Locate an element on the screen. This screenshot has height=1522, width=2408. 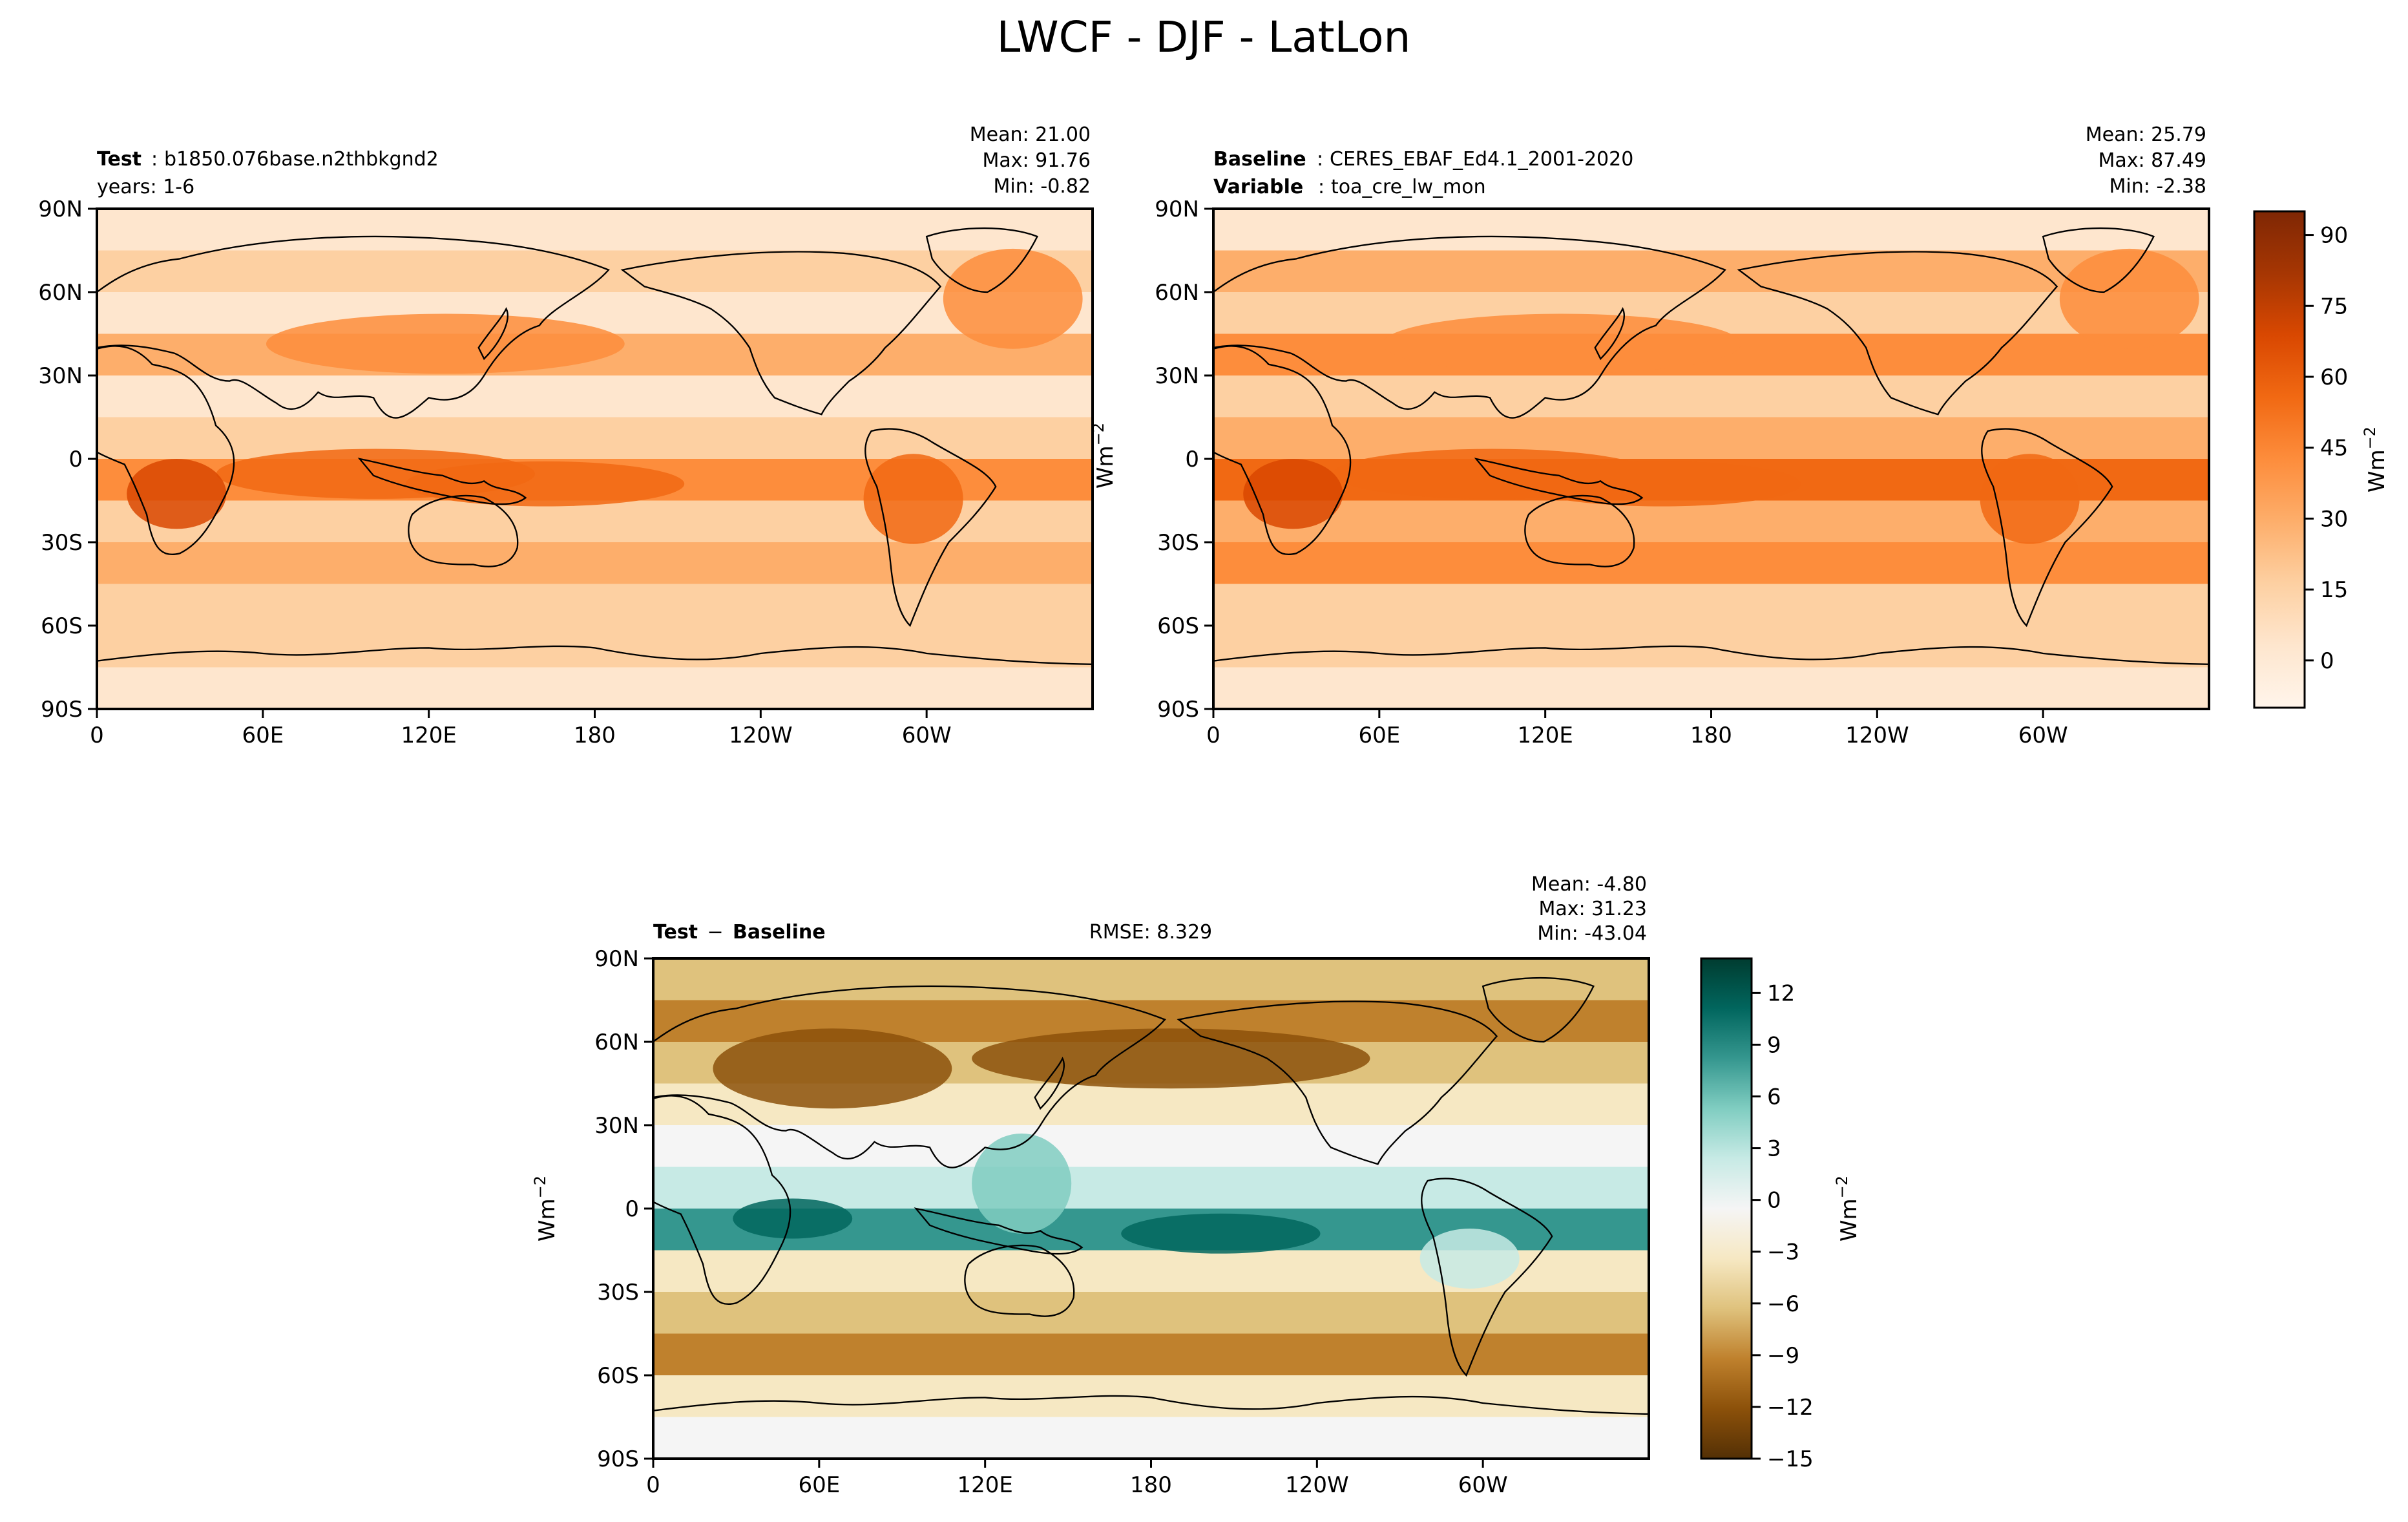
map-test-axes: 0 60E 120E 180 120W 60W 90N 60N 30N 0 30S 60S 90S is located at coordinates (495, 472).